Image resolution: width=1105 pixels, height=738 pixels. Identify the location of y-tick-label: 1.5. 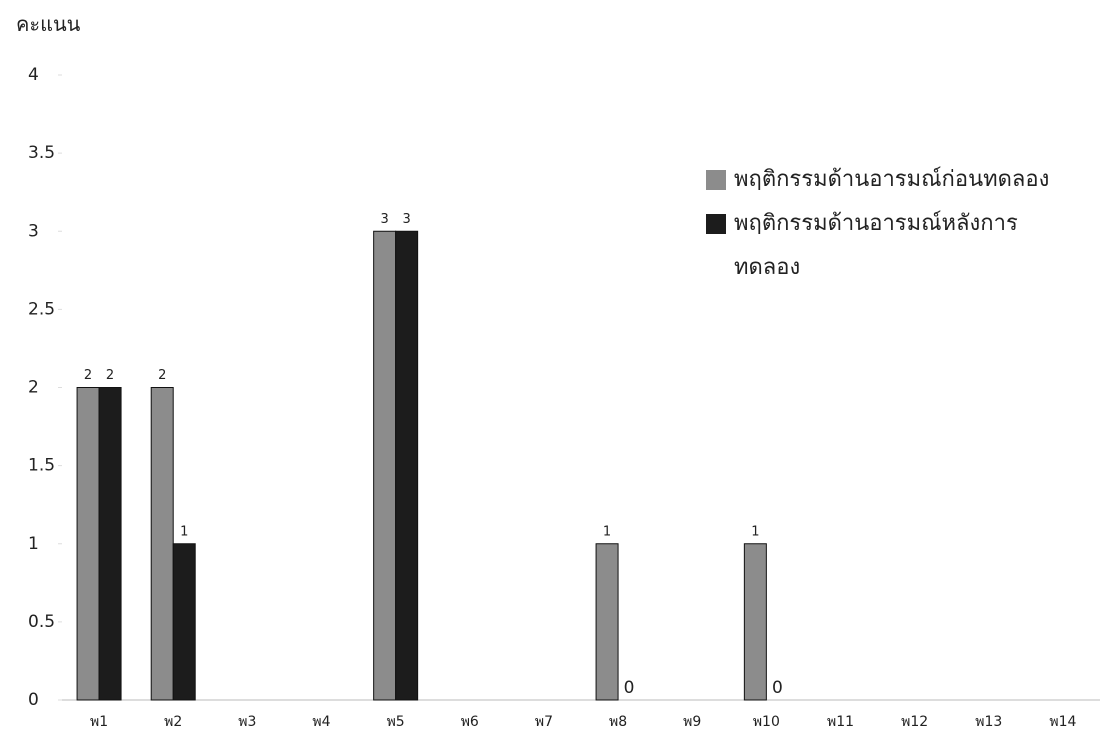
(41, 466).